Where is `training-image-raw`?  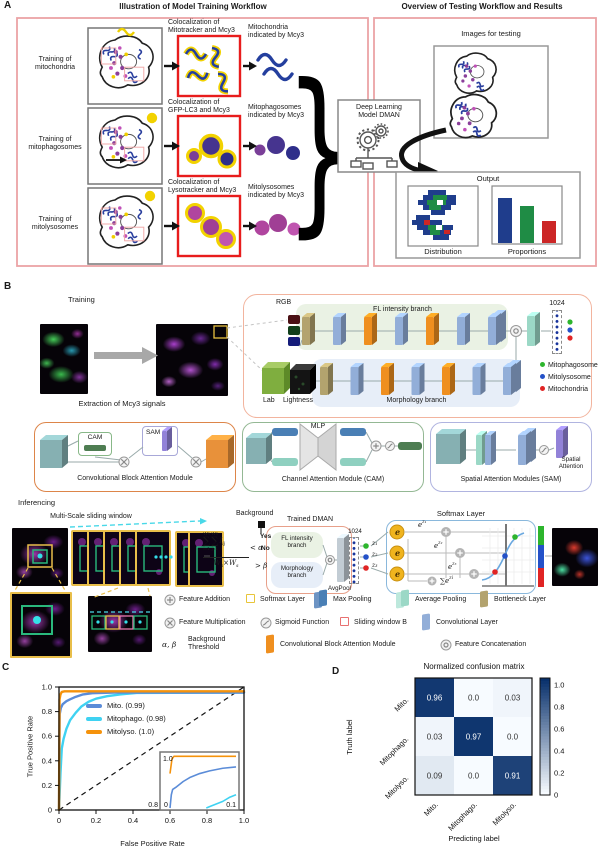 training-image-raw is located at coordinates (69, 355).